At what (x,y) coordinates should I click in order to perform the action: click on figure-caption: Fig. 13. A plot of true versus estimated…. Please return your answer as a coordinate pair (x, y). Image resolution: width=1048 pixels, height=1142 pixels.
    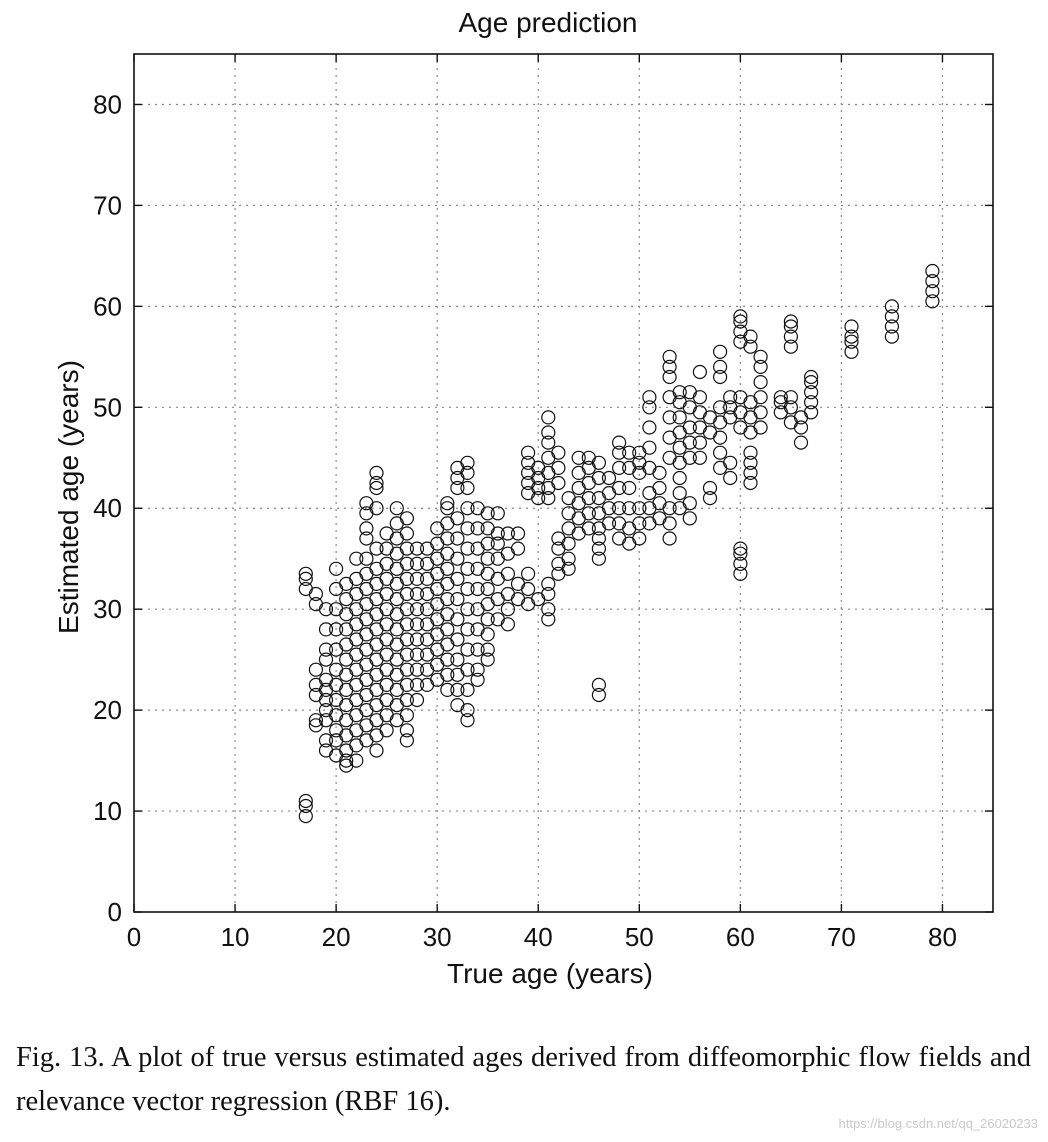
    Looking at the image, I should click on (523, 1079).